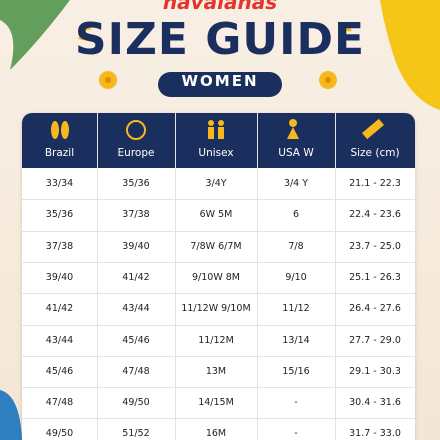 Image resolution: width=440 pixels, height=440 pixels. I want to click on table-cell: 7/8W 6/7M, so click(216, 246).